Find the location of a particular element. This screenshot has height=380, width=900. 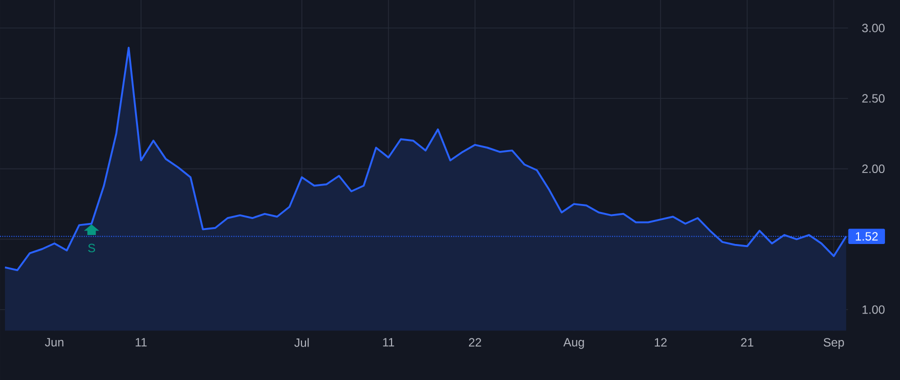

x-tick-label: 12 is located at coordinates (660, 342).